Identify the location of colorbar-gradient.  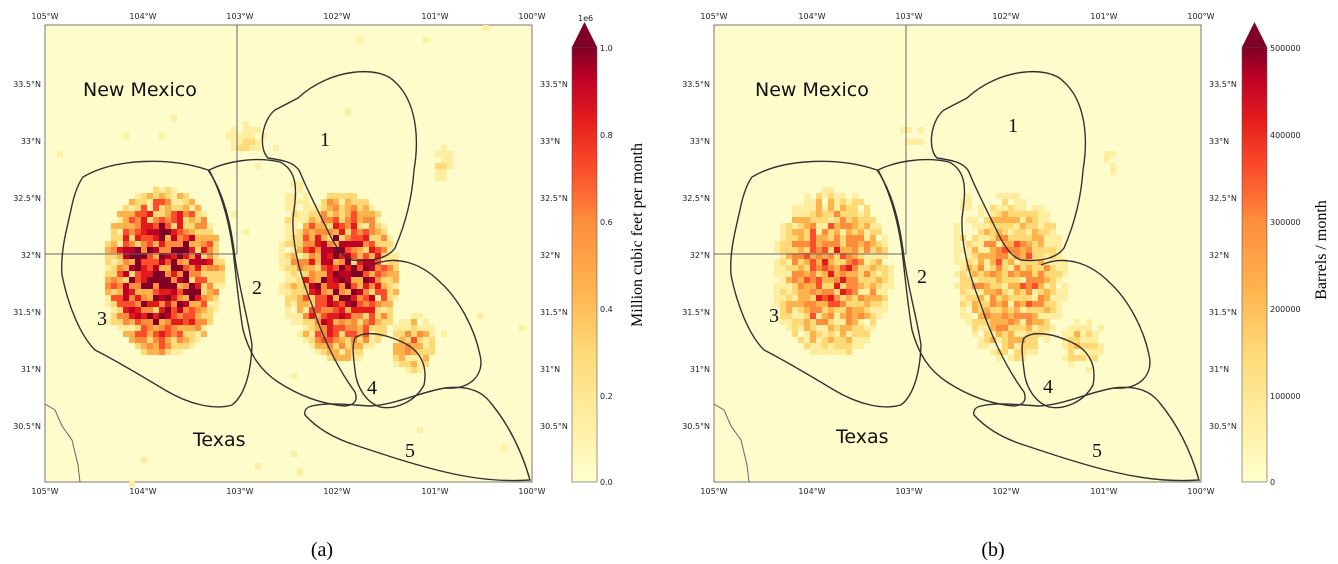
(1254, 264).